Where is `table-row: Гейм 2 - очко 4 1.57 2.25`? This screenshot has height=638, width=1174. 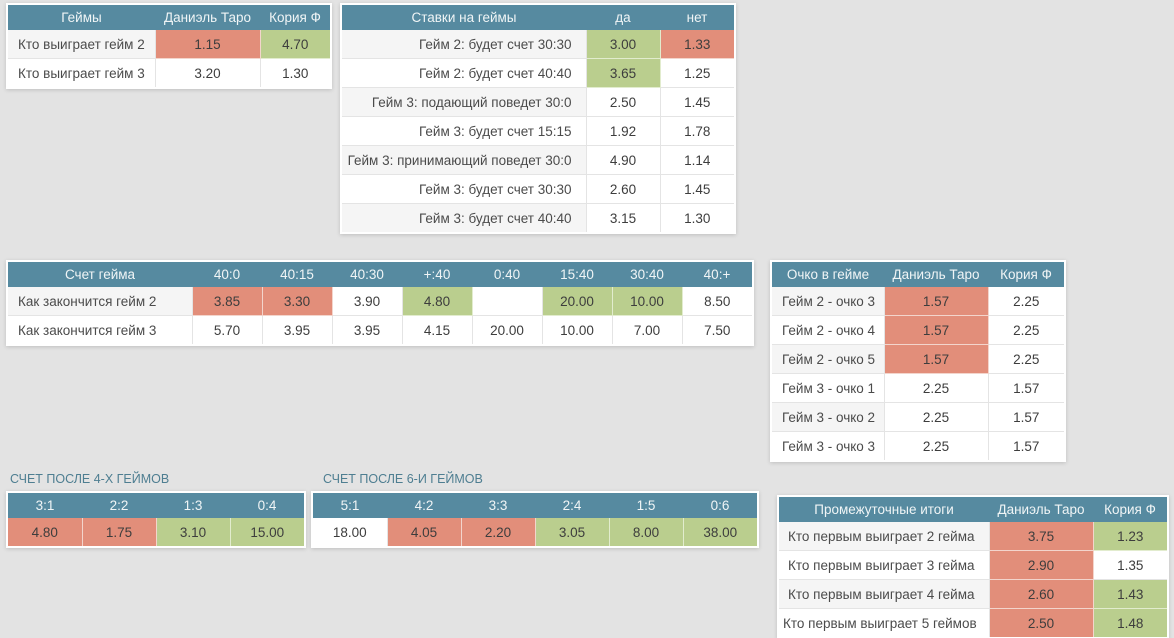
table-row: Гейм 2 - очко 4 1.57 2.25 is located at coordinates (918, 330).